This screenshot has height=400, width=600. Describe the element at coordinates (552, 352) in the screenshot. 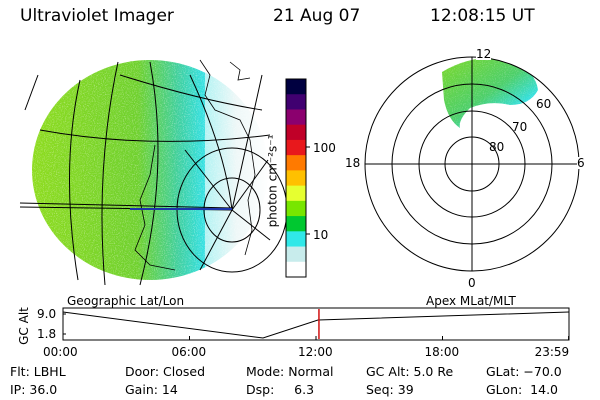

I see `timeline-x-tick-label: 23:59` at that location.